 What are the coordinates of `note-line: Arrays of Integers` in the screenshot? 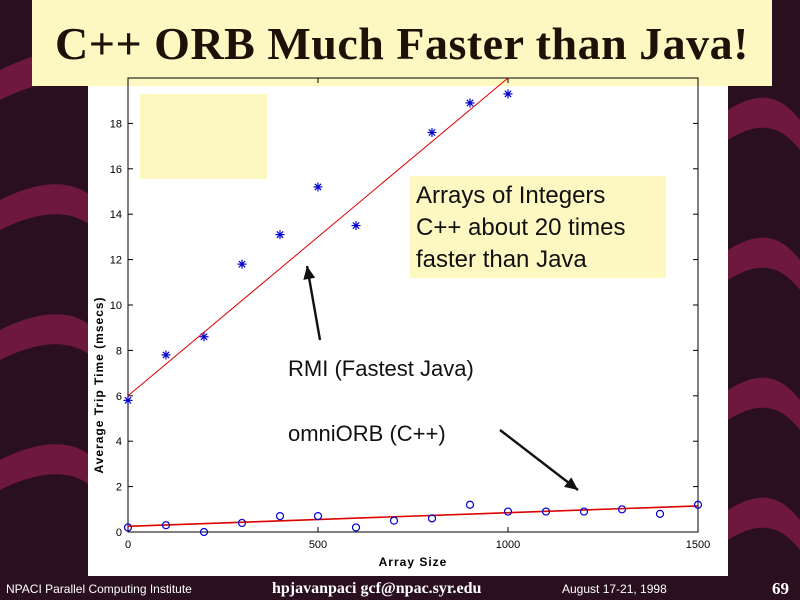 It's located at (511, 195).